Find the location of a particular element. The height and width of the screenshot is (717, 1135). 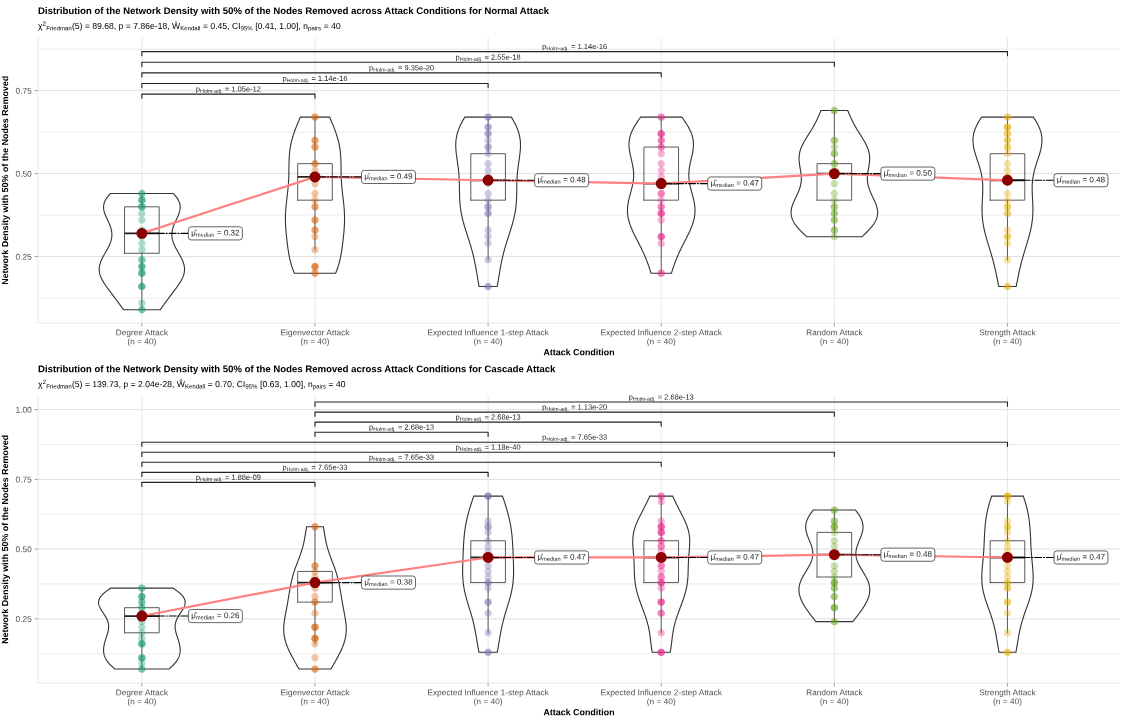

text: χ$^{2}$$_{Friedman}$(5) = 89.68, p = 7.86e-18, Ŵ$_{Kendall}$ = 0.45, CI$_{95%}$ [0.41, 1.00], n$_{pairs}$ = 40 is located at coordinates (189, 26).